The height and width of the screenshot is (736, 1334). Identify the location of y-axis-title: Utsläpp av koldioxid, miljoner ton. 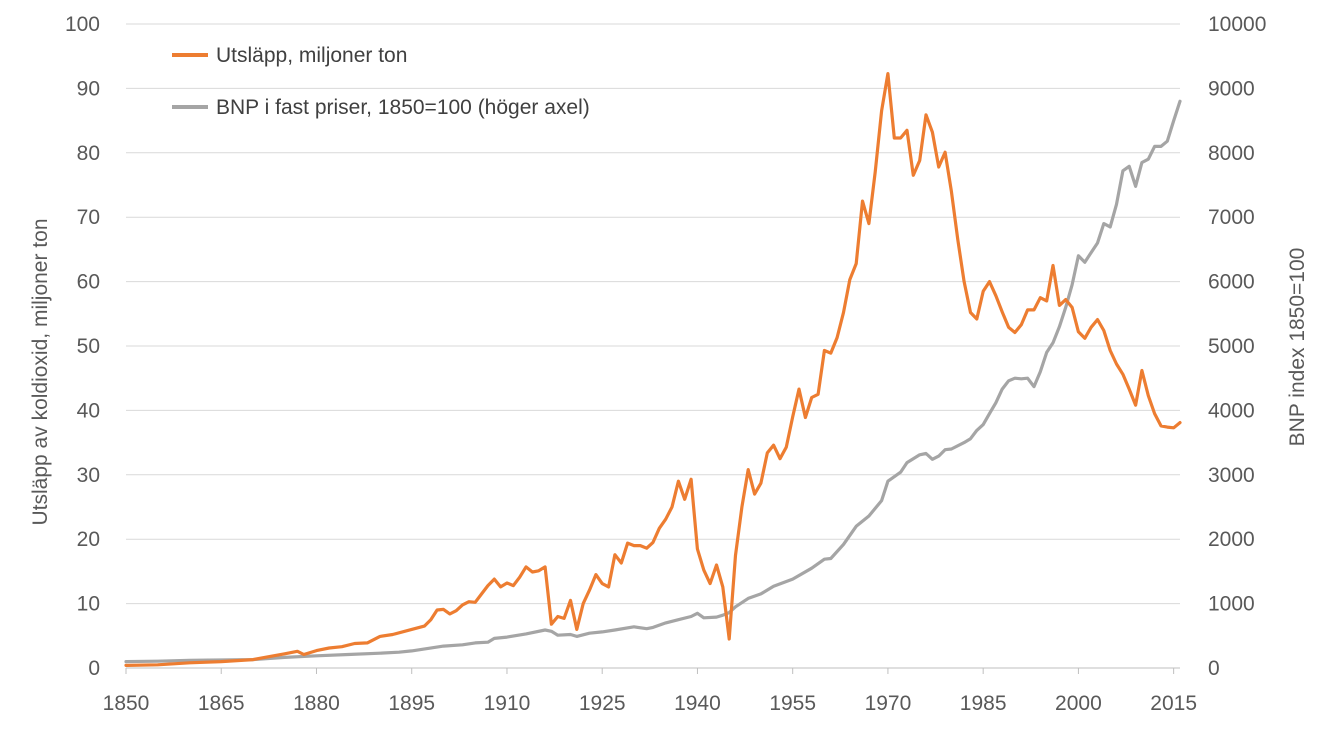
(40, 372).